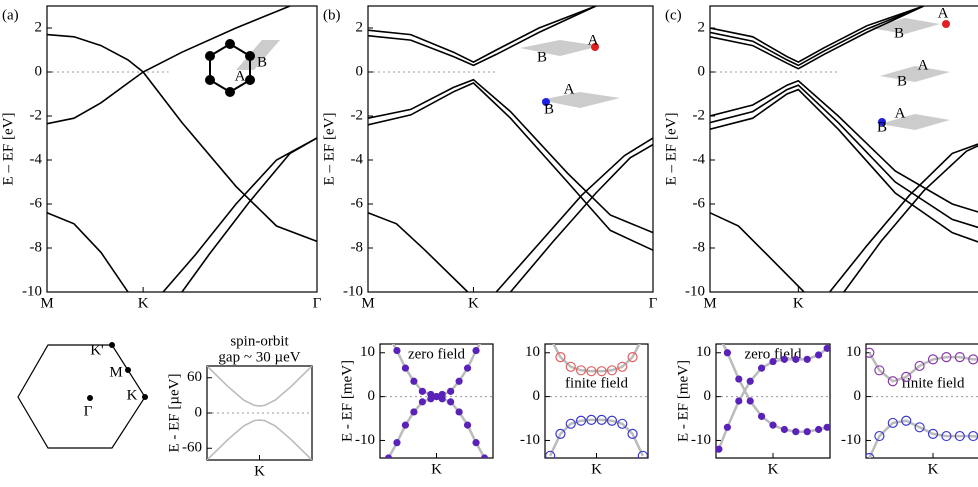 The width and height of the screenshot is (978, 487). Describe the element at coordinates (194, 377) in the screenshot. I see `y-tick-label: 60` at that location.